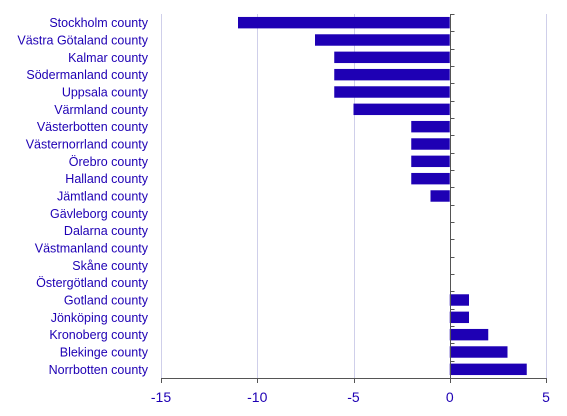 This screenshot has height=416, width=567. Describe the element at coordinates (100, 318) in the screenshot. I see `category-label-17: Jönköping county` at that location.